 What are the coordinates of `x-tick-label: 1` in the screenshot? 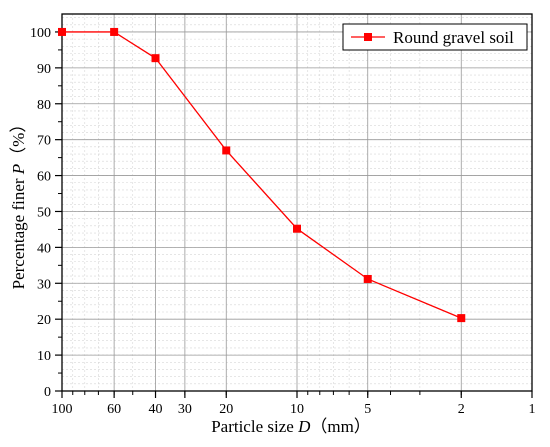 It's located at (532, 409).